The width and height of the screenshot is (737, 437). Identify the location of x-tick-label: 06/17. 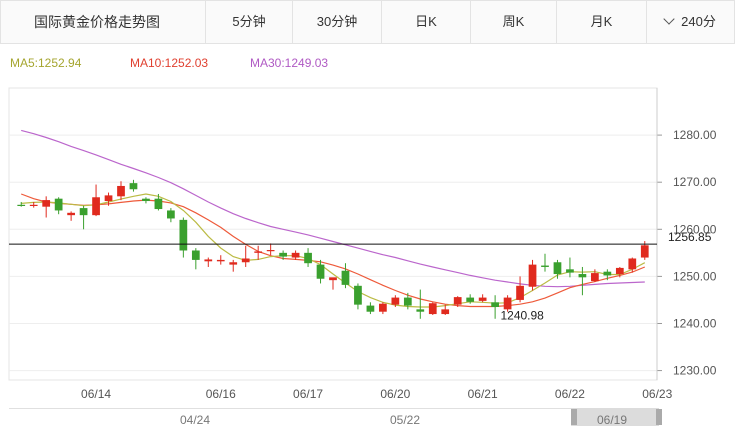
(308, 394).